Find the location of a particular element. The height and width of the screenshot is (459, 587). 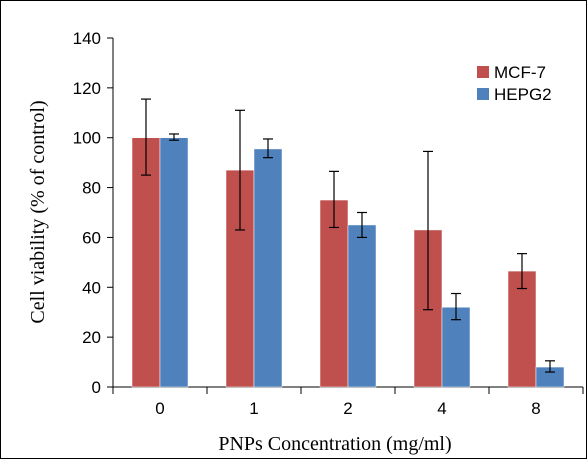

y-axis-label: Cell viability (% of control) is located at coordinates (38, 211).